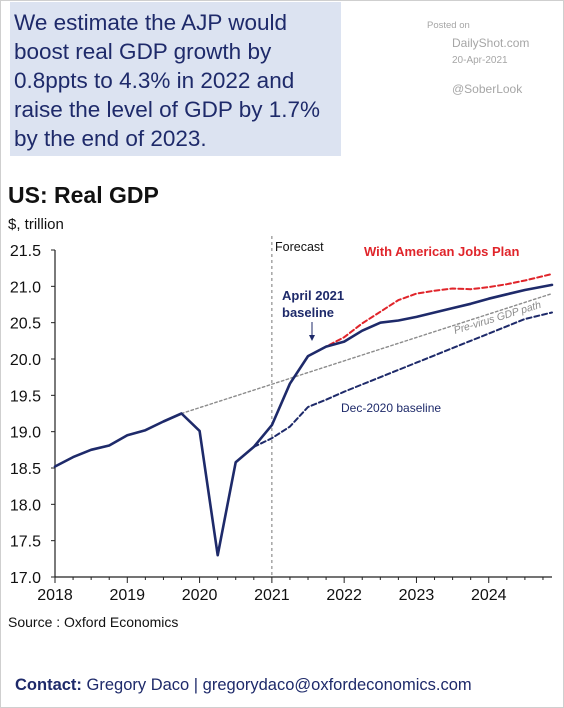  What do you see at coordinates (487, 89) in the screenshot?
I see `watermark-handle: @SoberLook` at bounding box center [487, 89].